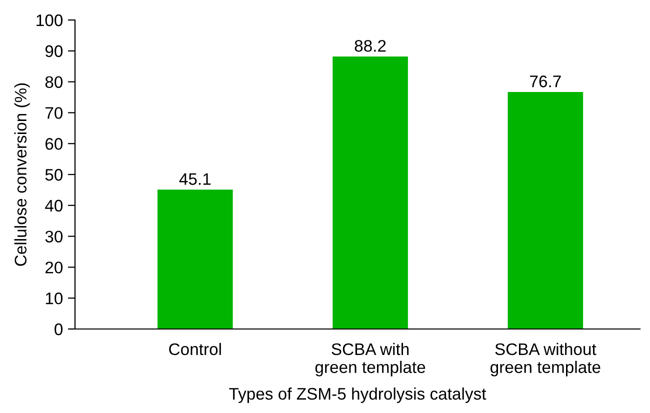 Image resolution: width=650 pixels, height=413 pixels. Describe the element at coordinates (195, 179) in the screenshot. I see `data-label: 45.1` at that location.